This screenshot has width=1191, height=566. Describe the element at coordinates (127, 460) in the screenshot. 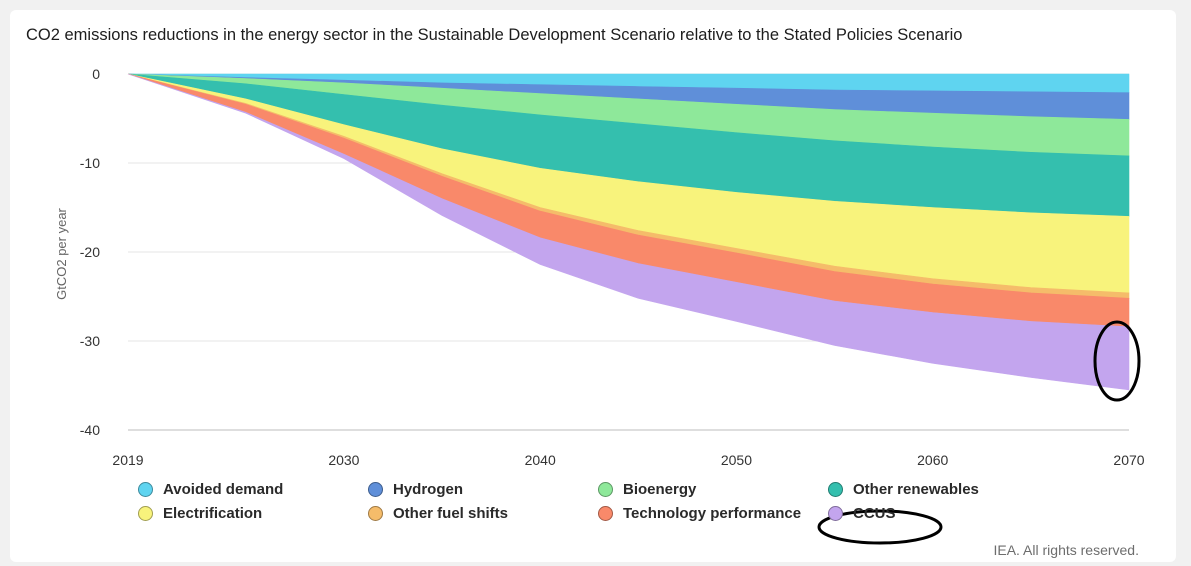

I see `x-tick-label: 2019` at that location.